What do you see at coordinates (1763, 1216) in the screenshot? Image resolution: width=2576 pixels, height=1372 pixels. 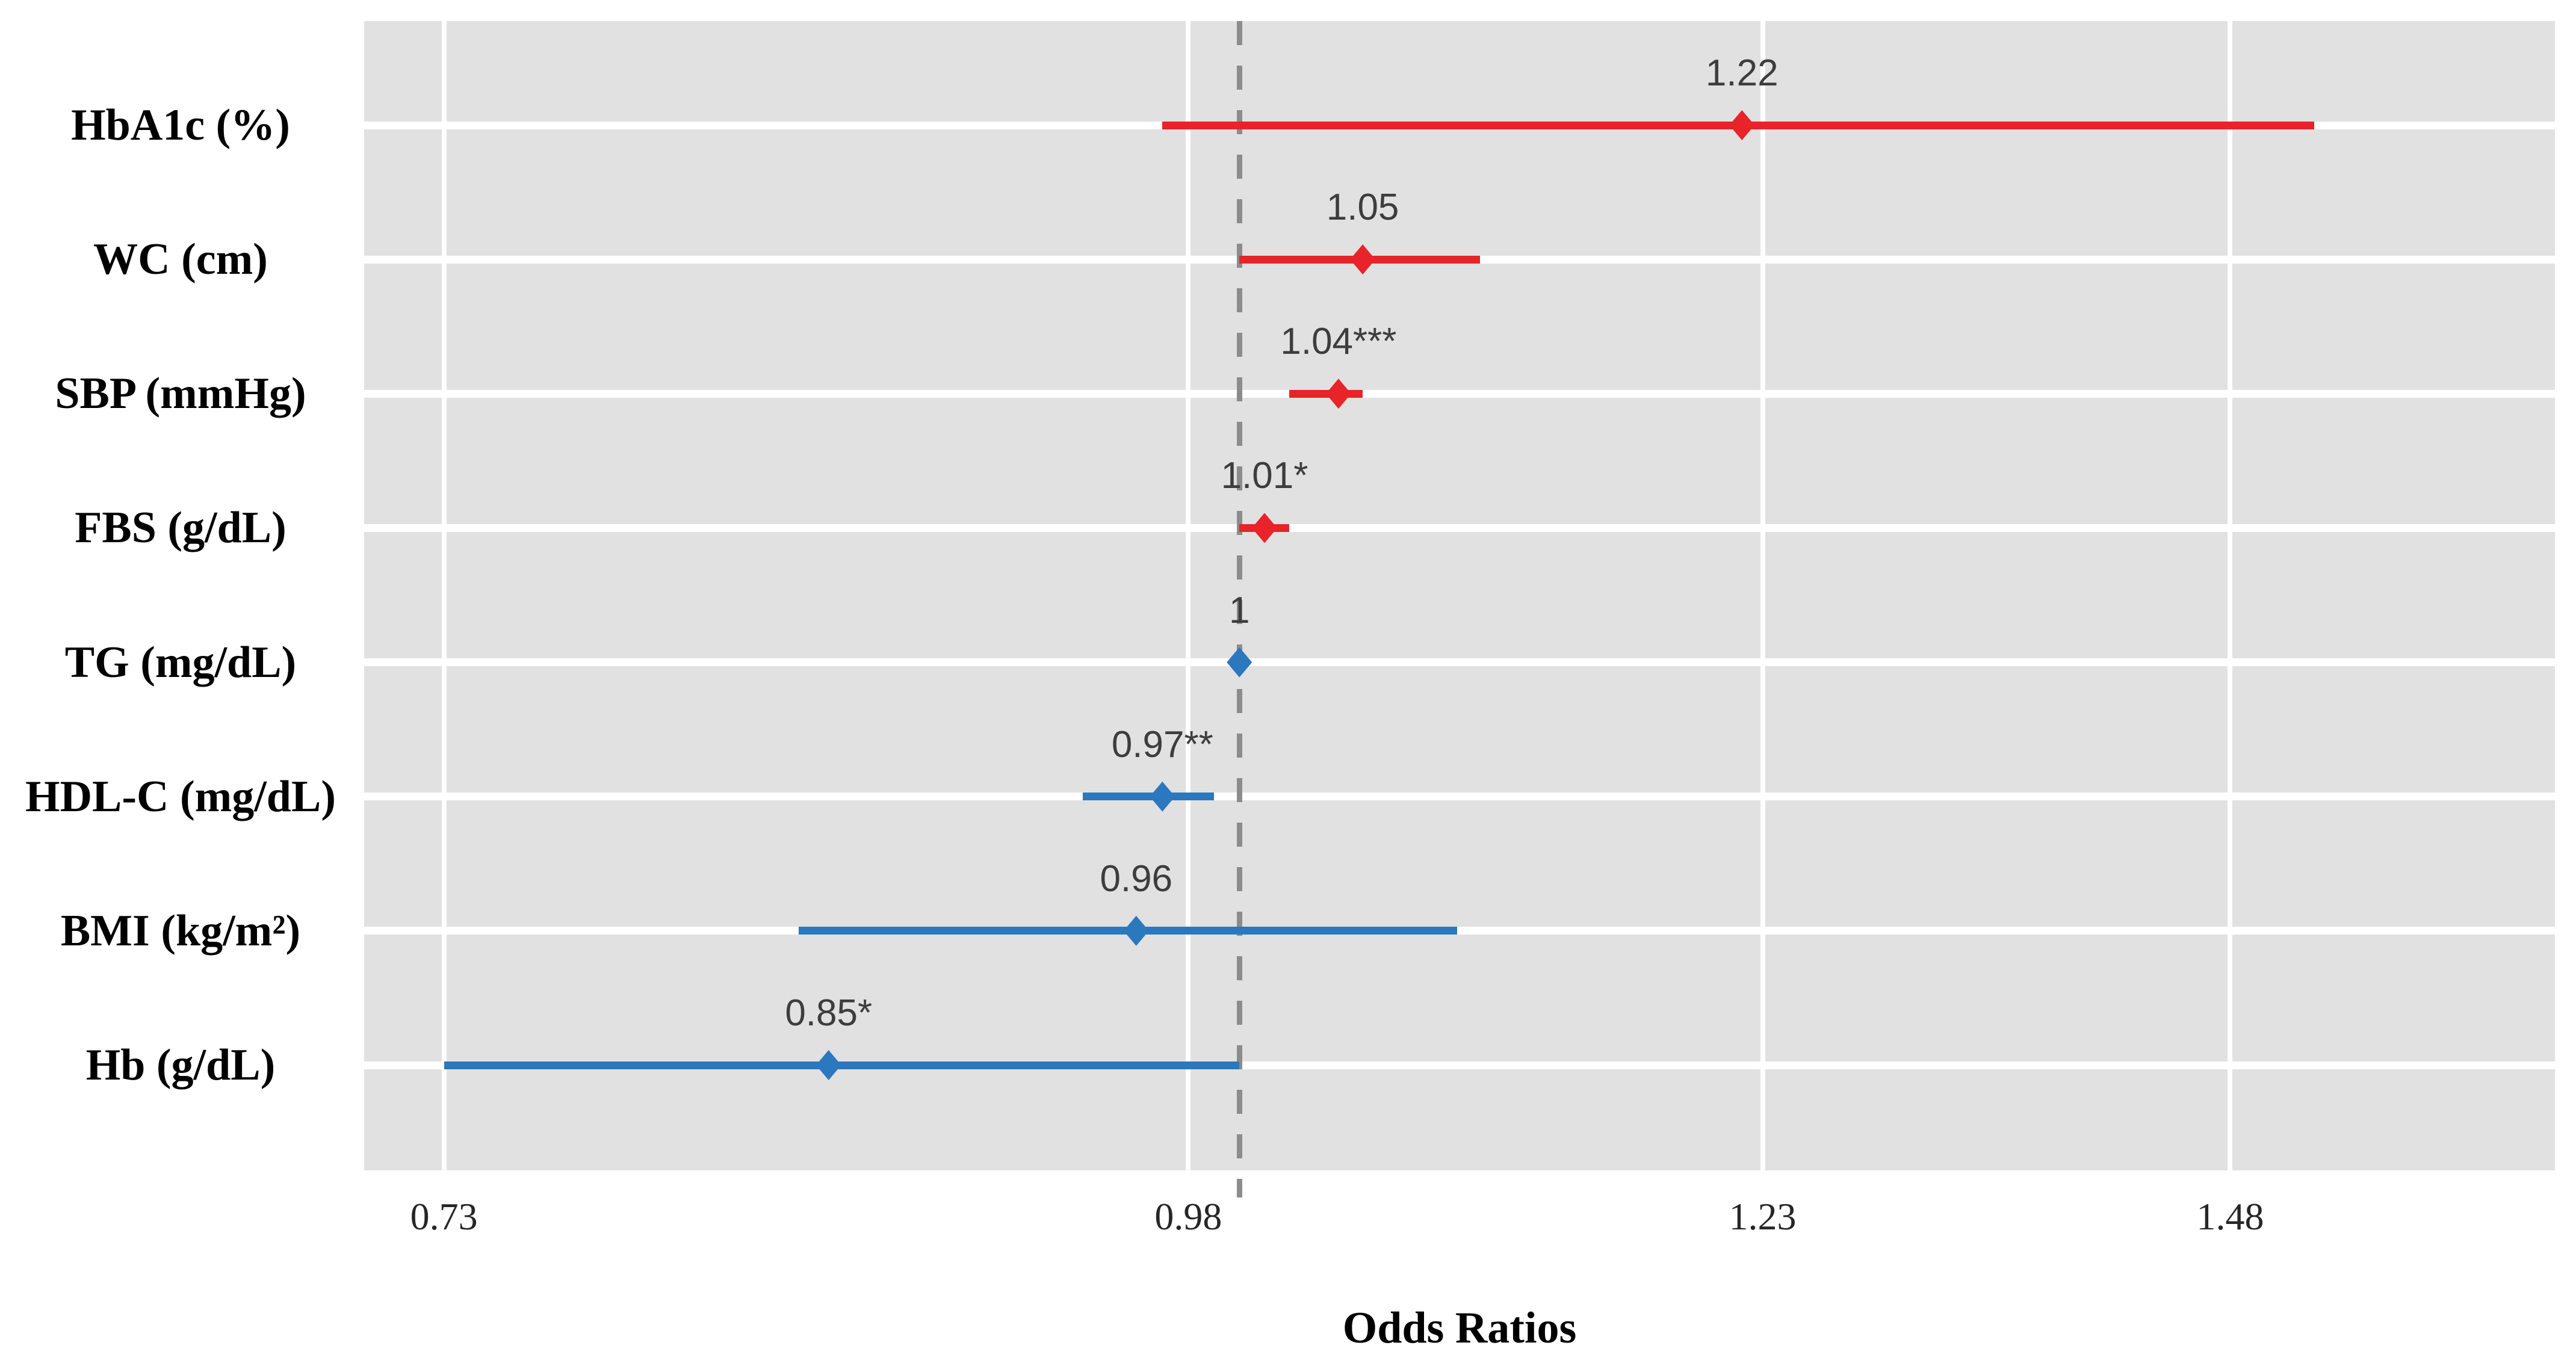 I see `x-tick-label: 1.23` at bounding box center [1763, 1216].